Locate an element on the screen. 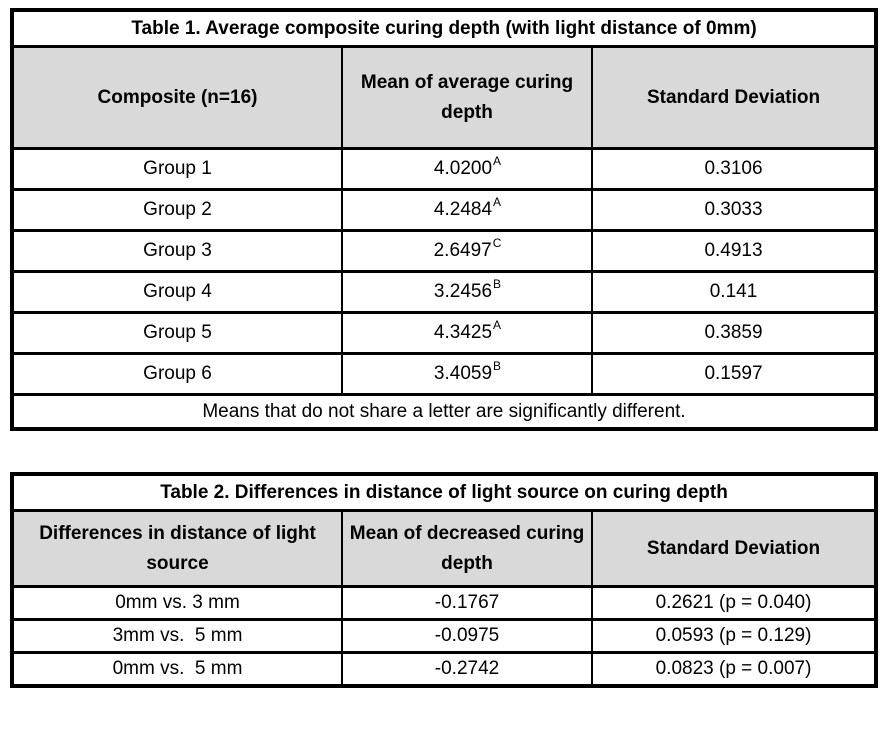 The height and width of the screenshot is (748, 884). comparison-label: 3mm vs. 5 mm is located at coordinates (177, 636).